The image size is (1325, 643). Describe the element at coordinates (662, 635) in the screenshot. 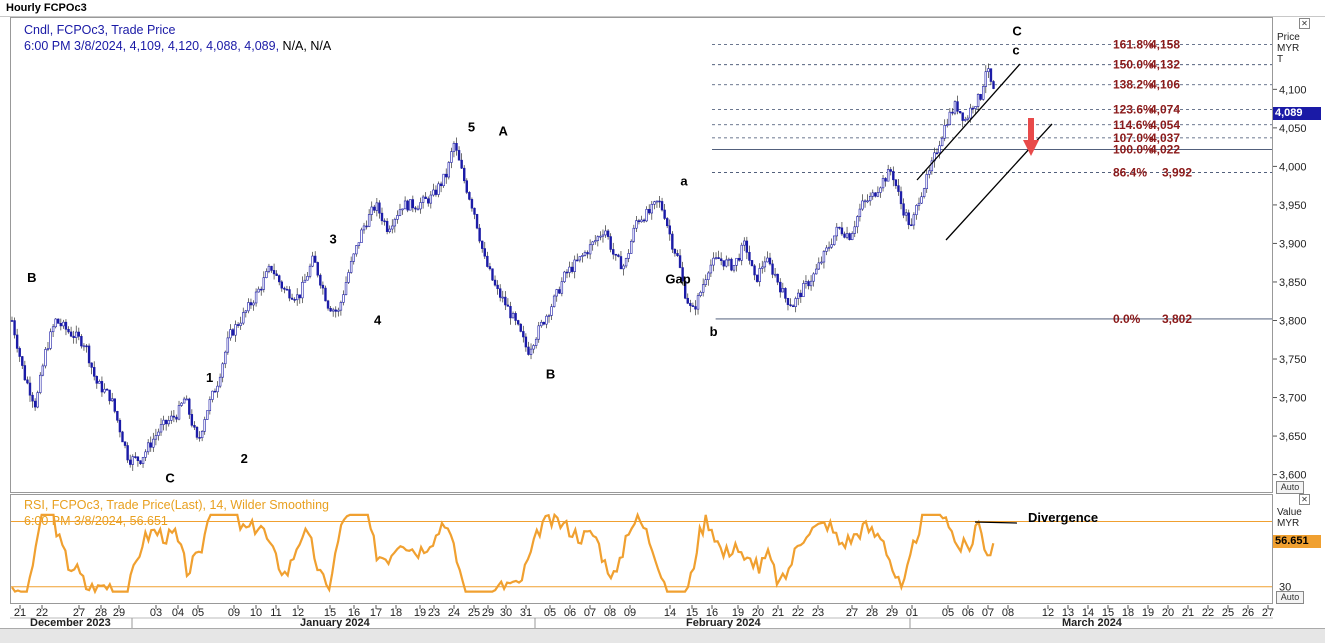

I see `scrollbar` at that location.